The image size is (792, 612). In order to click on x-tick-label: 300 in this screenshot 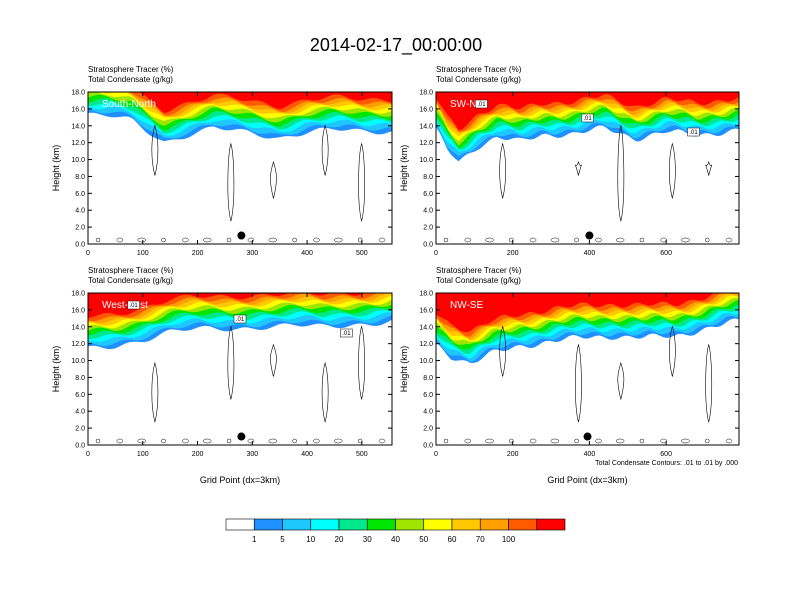, I will do `click(252, 253)`.